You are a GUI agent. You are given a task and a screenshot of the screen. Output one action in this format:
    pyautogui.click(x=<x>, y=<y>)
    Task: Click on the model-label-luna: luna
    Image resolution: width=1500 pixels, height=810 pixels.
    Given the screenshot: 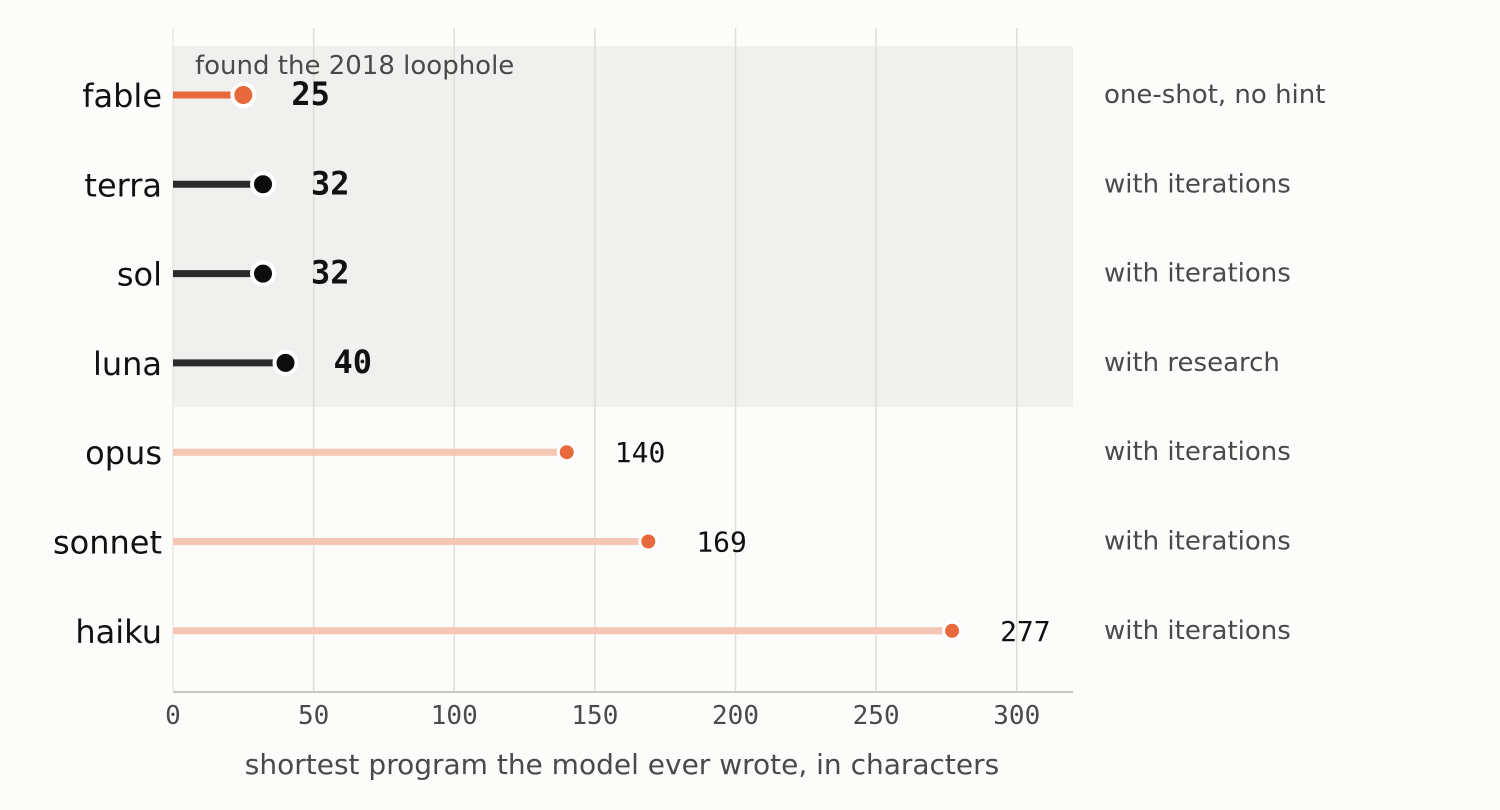 What is the action you would take?
    pyautogui.click(x=127, y=364)
    